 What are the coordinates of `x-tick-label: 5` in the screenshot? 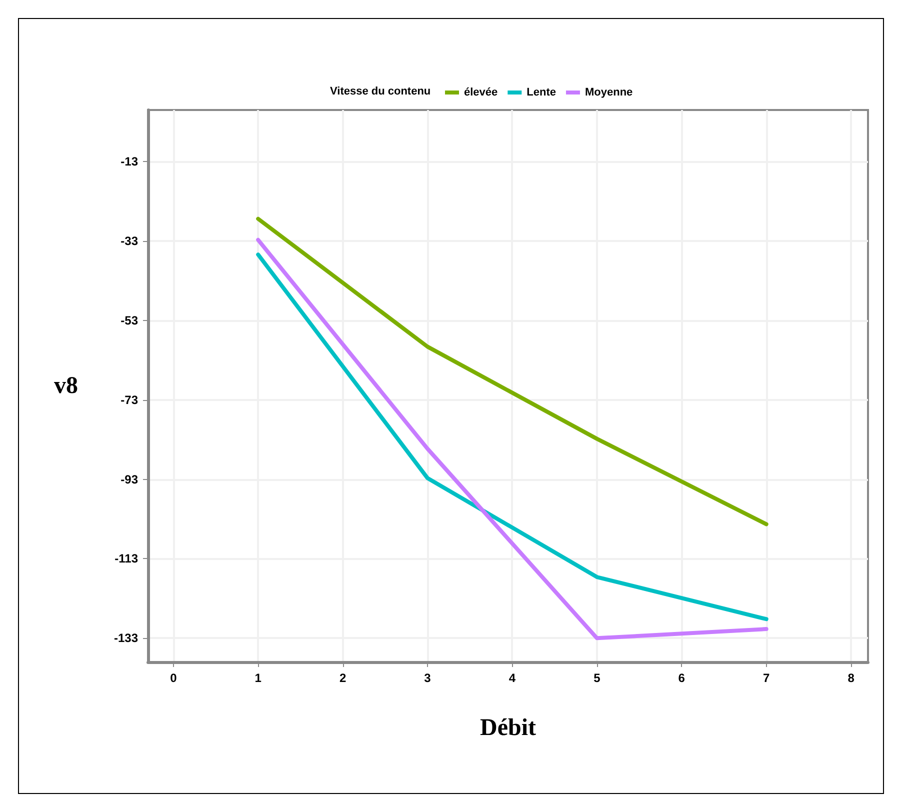 It's located at (597, 678).